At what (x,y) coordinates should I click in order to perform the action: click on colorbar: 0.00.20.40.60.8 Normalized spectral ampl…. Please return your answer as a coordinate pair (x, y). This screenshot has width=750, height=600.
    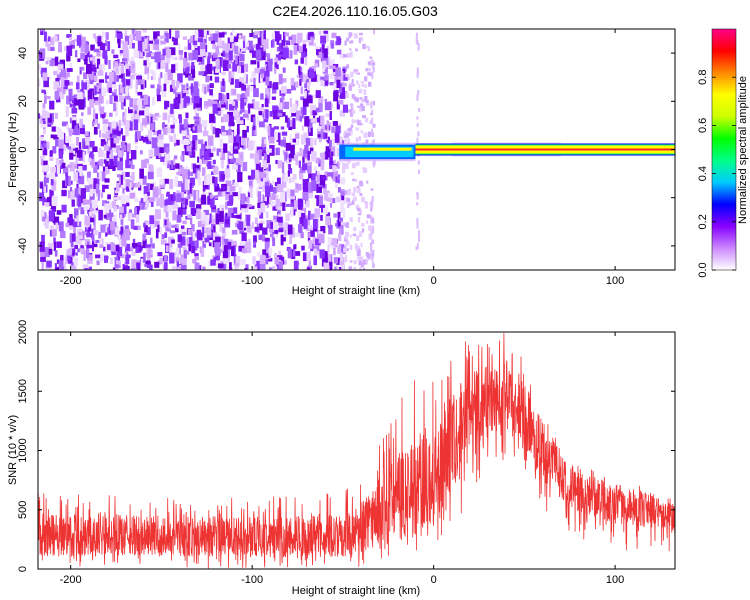
    Looking at the image, I should click on (723, 153).